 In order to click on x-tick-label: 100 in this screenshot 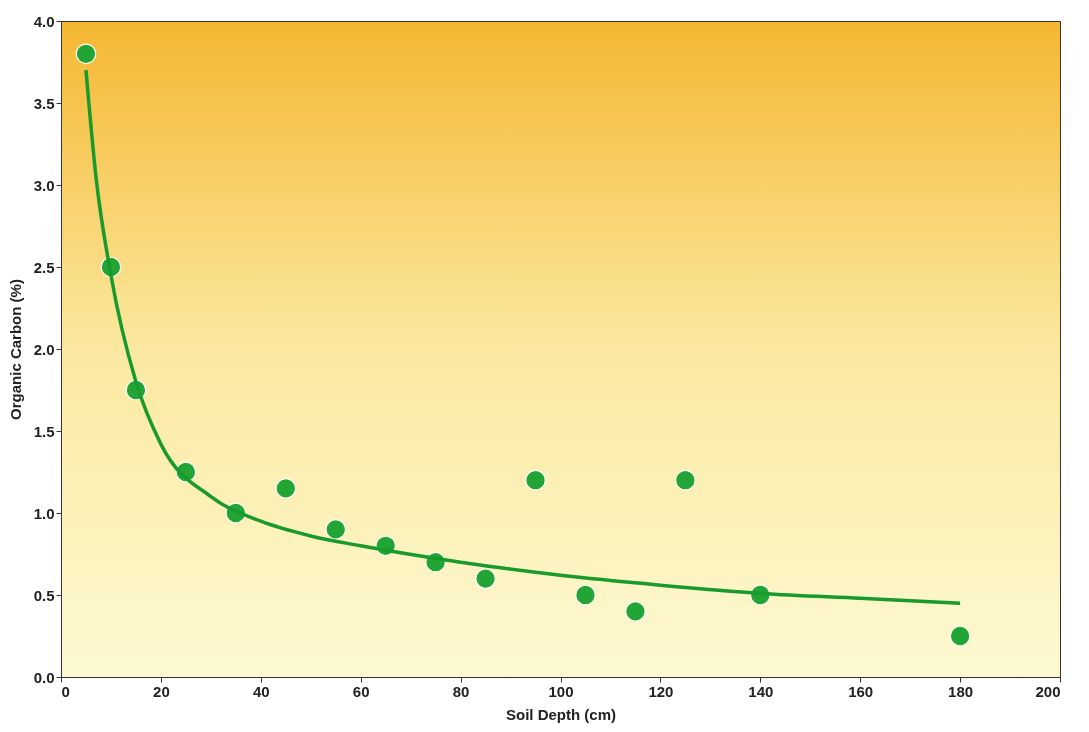, I will do `click(561, 691)`.